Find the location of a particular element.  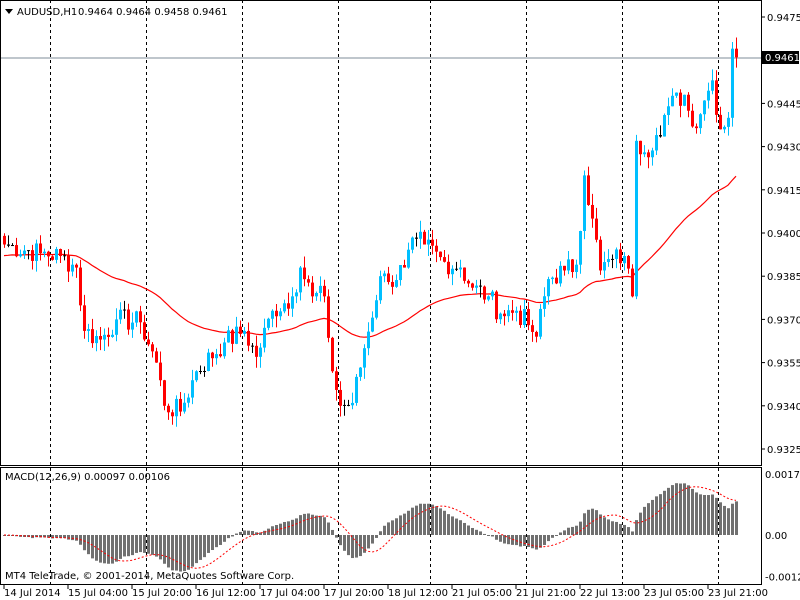

collapse-triangle-icon is located at coordinates (9, 11).